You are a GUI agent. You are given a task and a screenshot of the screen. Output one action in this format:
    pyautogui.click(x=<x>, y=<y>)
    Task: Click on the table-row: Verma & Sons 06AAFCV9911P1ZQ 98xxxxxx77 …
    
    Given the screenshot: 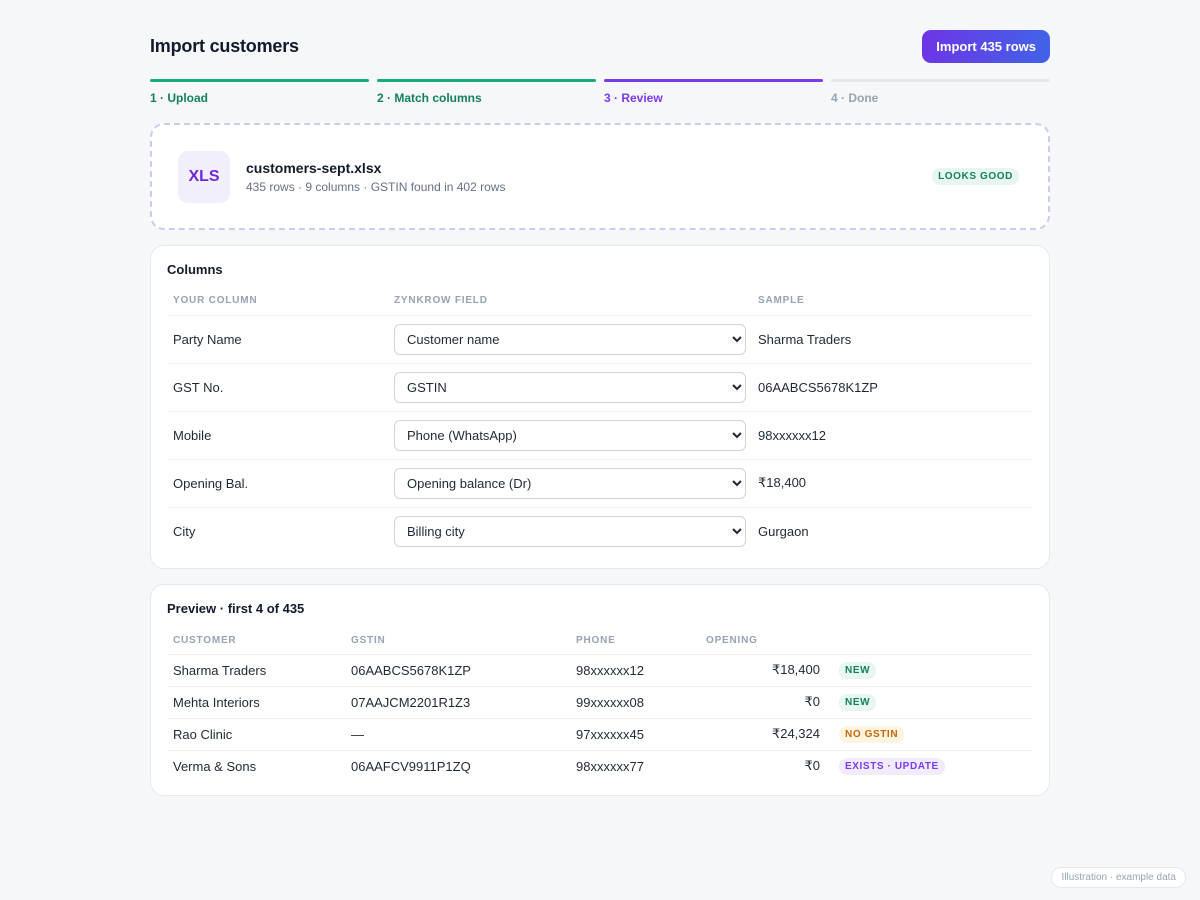 What is the action you would take?
    pyautogui.click(x=600, y=765)
    